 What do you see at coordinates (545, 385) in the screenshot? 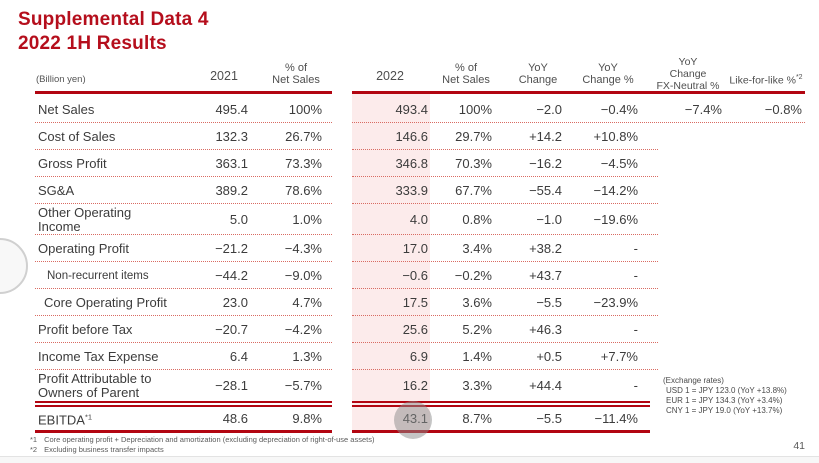
I see `cell-yoy-change: +44.4` at bounding box center [545, 385].